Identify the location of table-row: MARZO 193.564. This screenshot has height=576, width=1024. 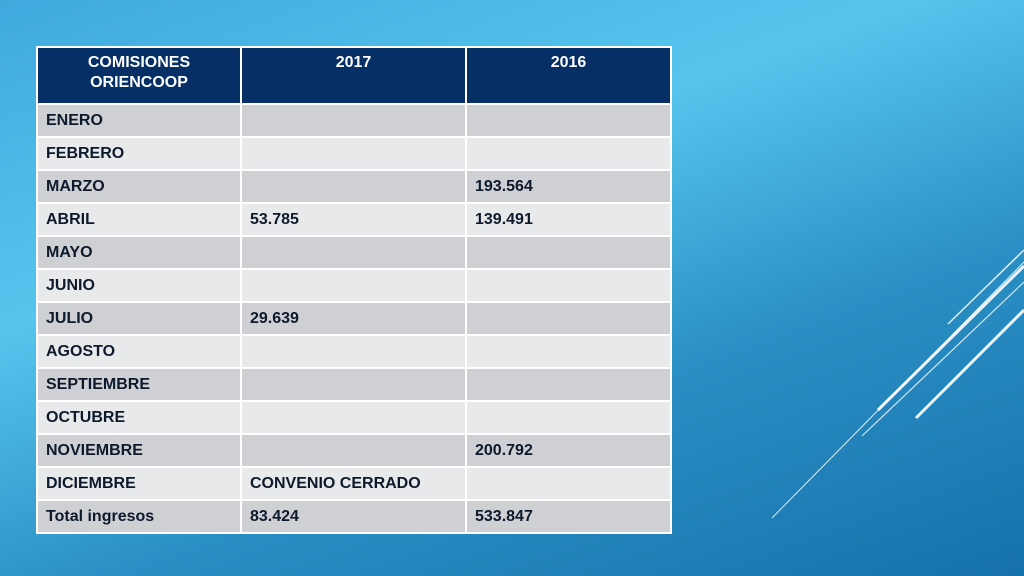
(354, 186).